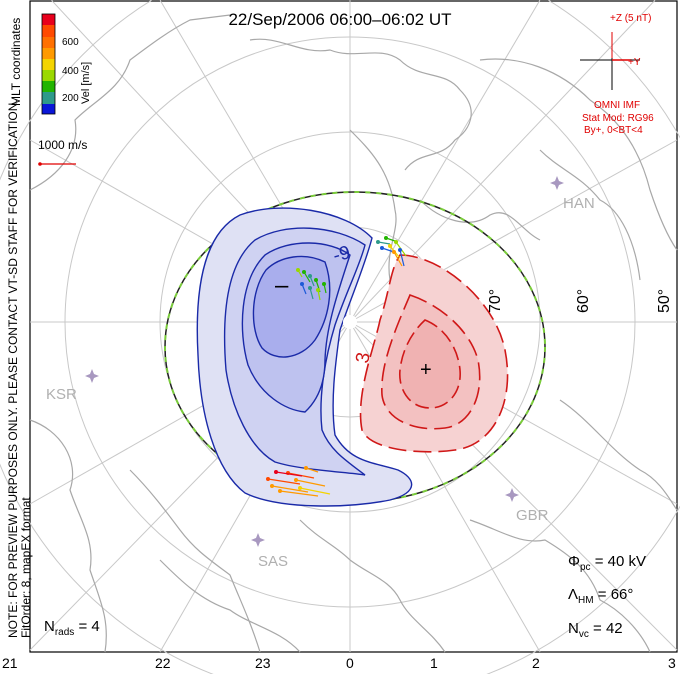 This screenshot has width=680, height=674. I want to click on imf-z-label: +Z (5 nT), so click(631, 18).